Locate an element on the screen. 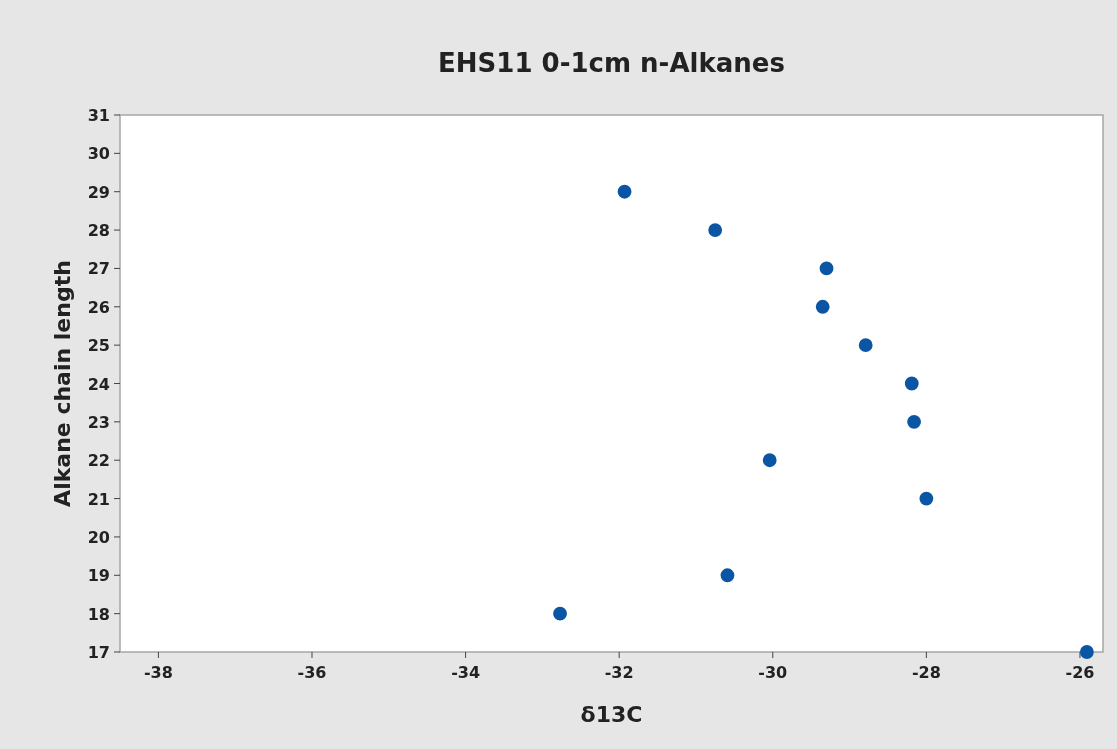  y-tick-label: 17 is located at coordinates (98, 652).